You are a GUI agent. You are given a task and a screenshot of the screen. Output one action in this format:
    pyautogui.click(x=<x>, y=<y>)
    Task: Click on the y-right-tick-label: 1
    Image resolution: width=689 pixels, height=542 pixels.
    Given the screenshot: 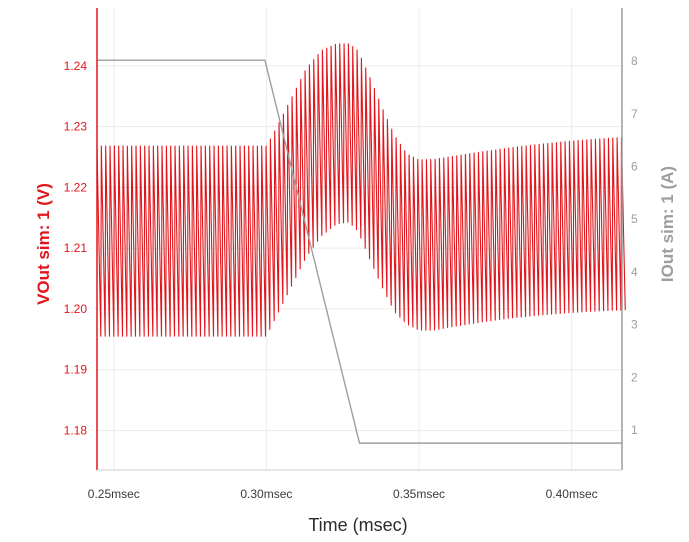 What is the action you would take?
    pyautogui.click(x=634, y=430)
    